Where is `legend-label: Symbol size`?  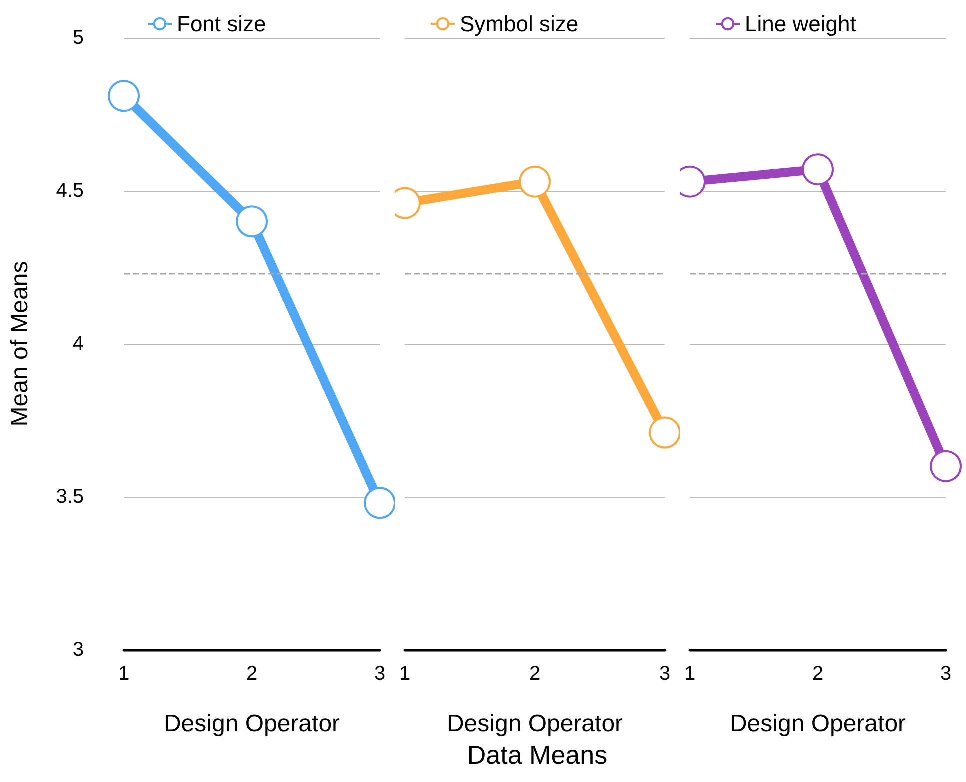
legend-label: Symbol size is located at coordinates (519, 24).